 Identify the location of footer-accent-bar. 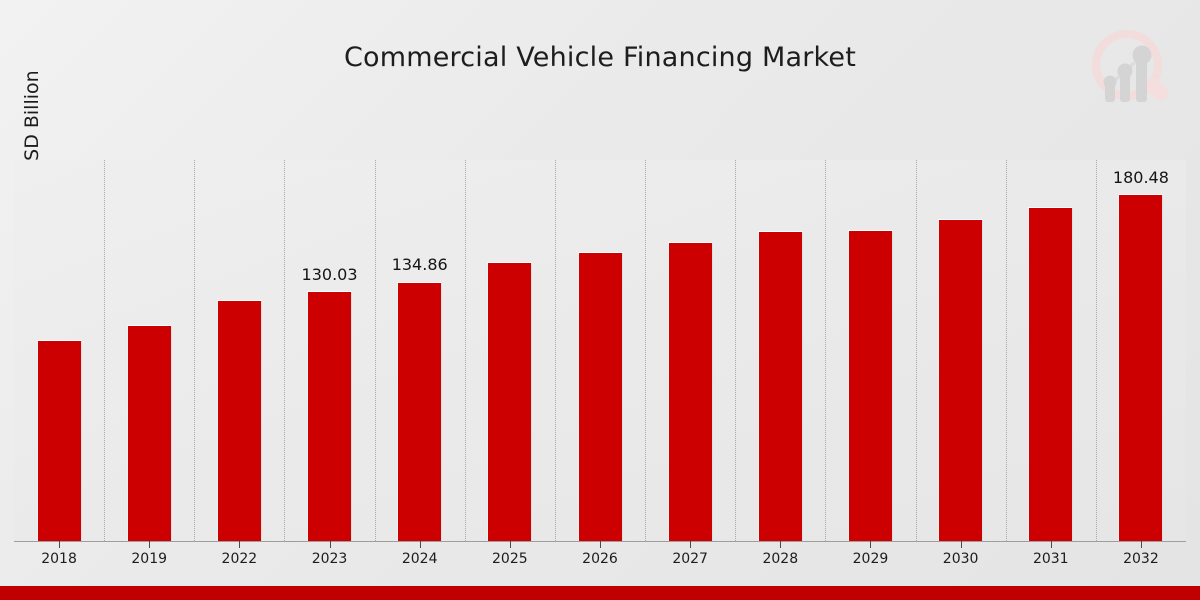
(600, 593).